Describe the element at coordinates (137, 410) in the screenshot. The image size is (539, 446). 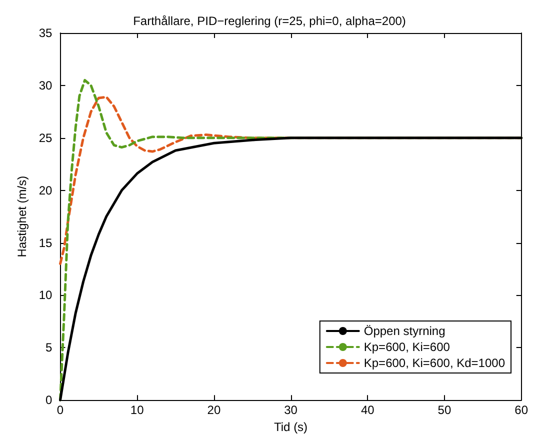
I see `x-tick-label: 10` at that location.